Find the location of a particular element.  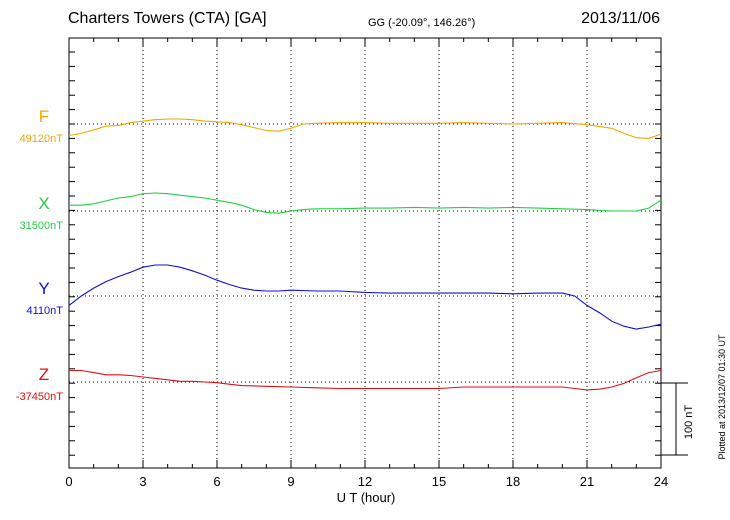

x-axis-title: U T (hour) is located at coordinates (366, 497).